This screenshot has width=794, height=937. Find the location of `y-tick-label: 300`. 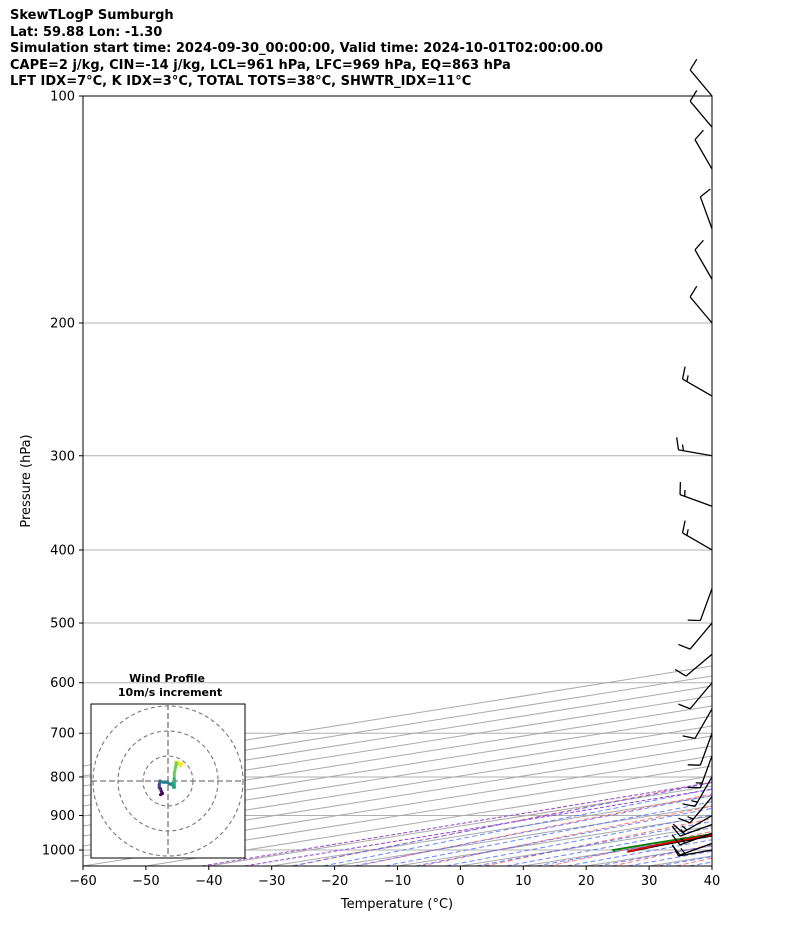

y-tick-label: 300 is located at coordinates (62, 456).